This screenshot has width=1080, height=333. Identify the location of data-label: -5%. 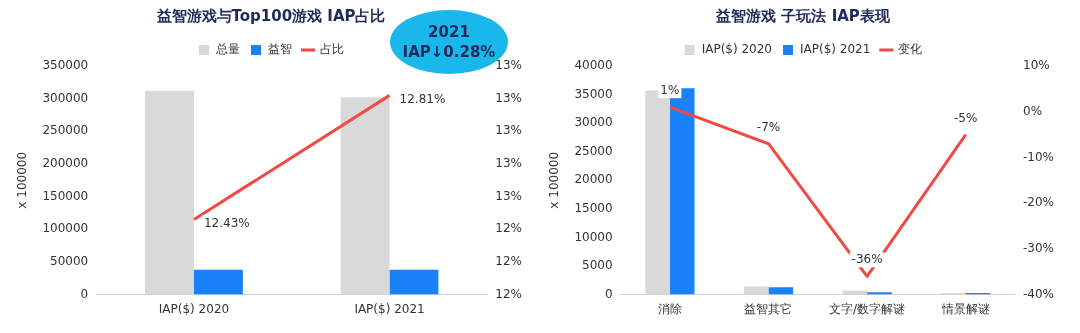
(966, 117).